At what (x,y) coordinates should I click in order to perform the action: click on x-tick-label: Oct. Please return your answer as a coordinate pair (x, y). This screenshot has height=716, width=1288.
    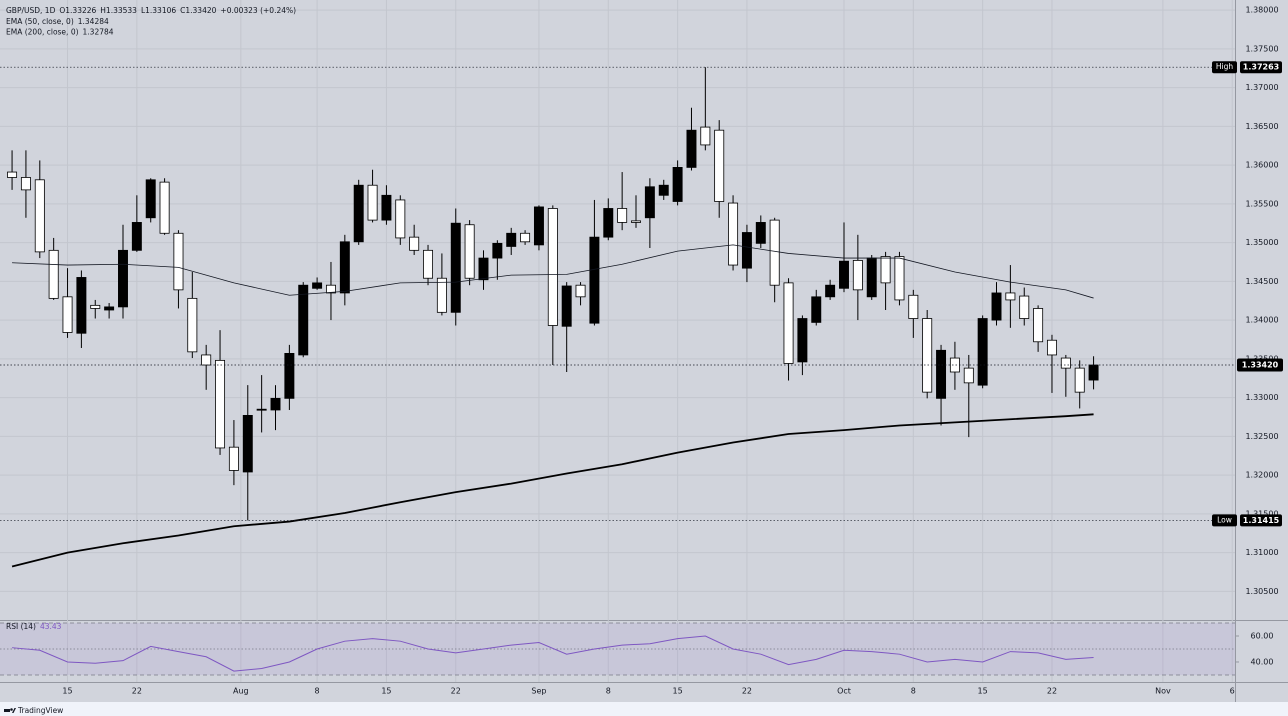
    Looking at the image, I should click on (844, 691).